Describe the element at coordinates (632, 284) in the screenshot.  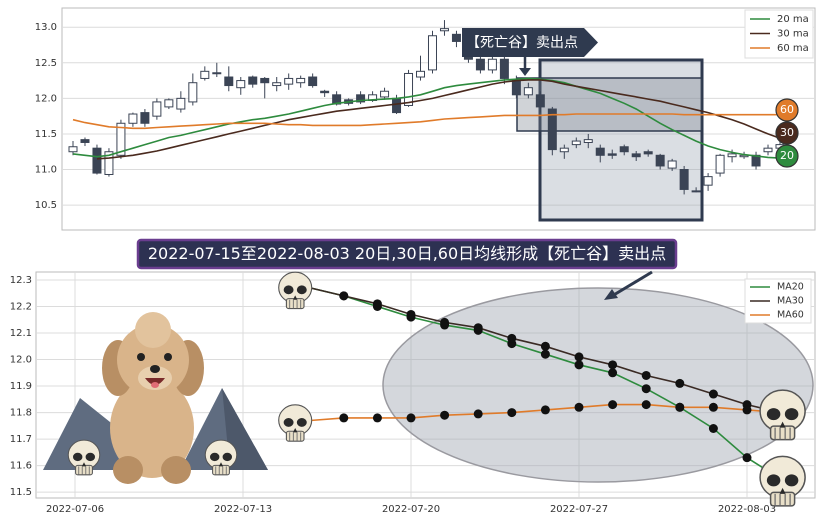
I see `pointer-arrow` at that location.